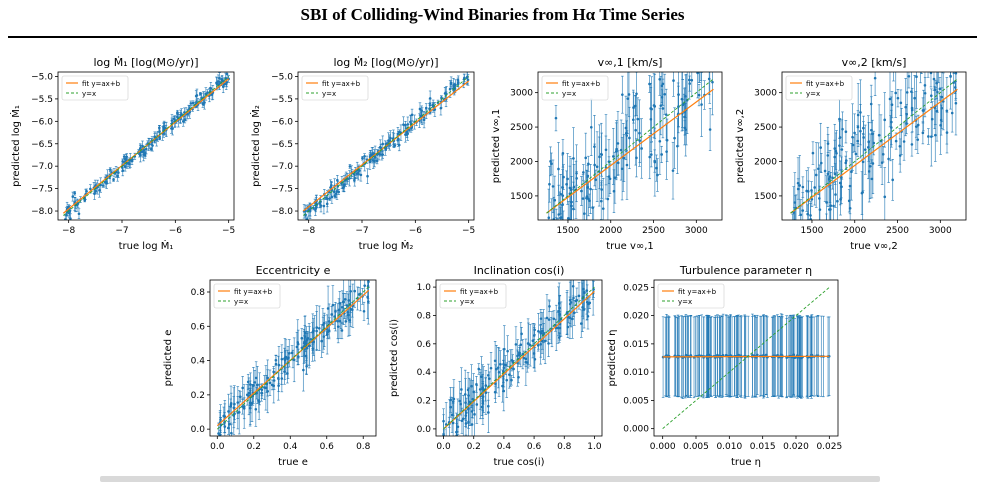  Describe the element at coordinates (897, 231) in the screenshot. I see `x-tick-label: 2500` at that location.